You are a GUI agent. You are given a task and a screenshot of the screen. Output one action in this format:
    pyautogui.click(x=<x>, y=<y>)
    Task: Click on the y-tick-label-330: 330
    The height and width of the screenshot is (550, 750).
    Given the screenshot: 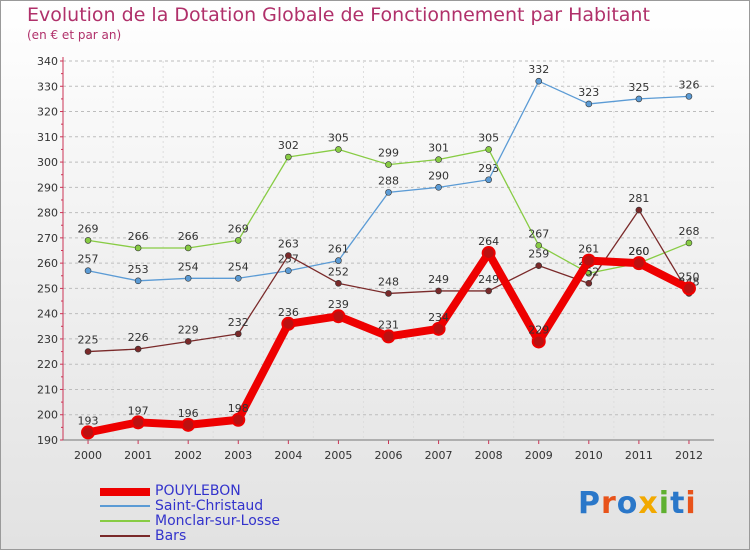 What is the action you would take?
    pyautogui.click(x=47, y=86)
    